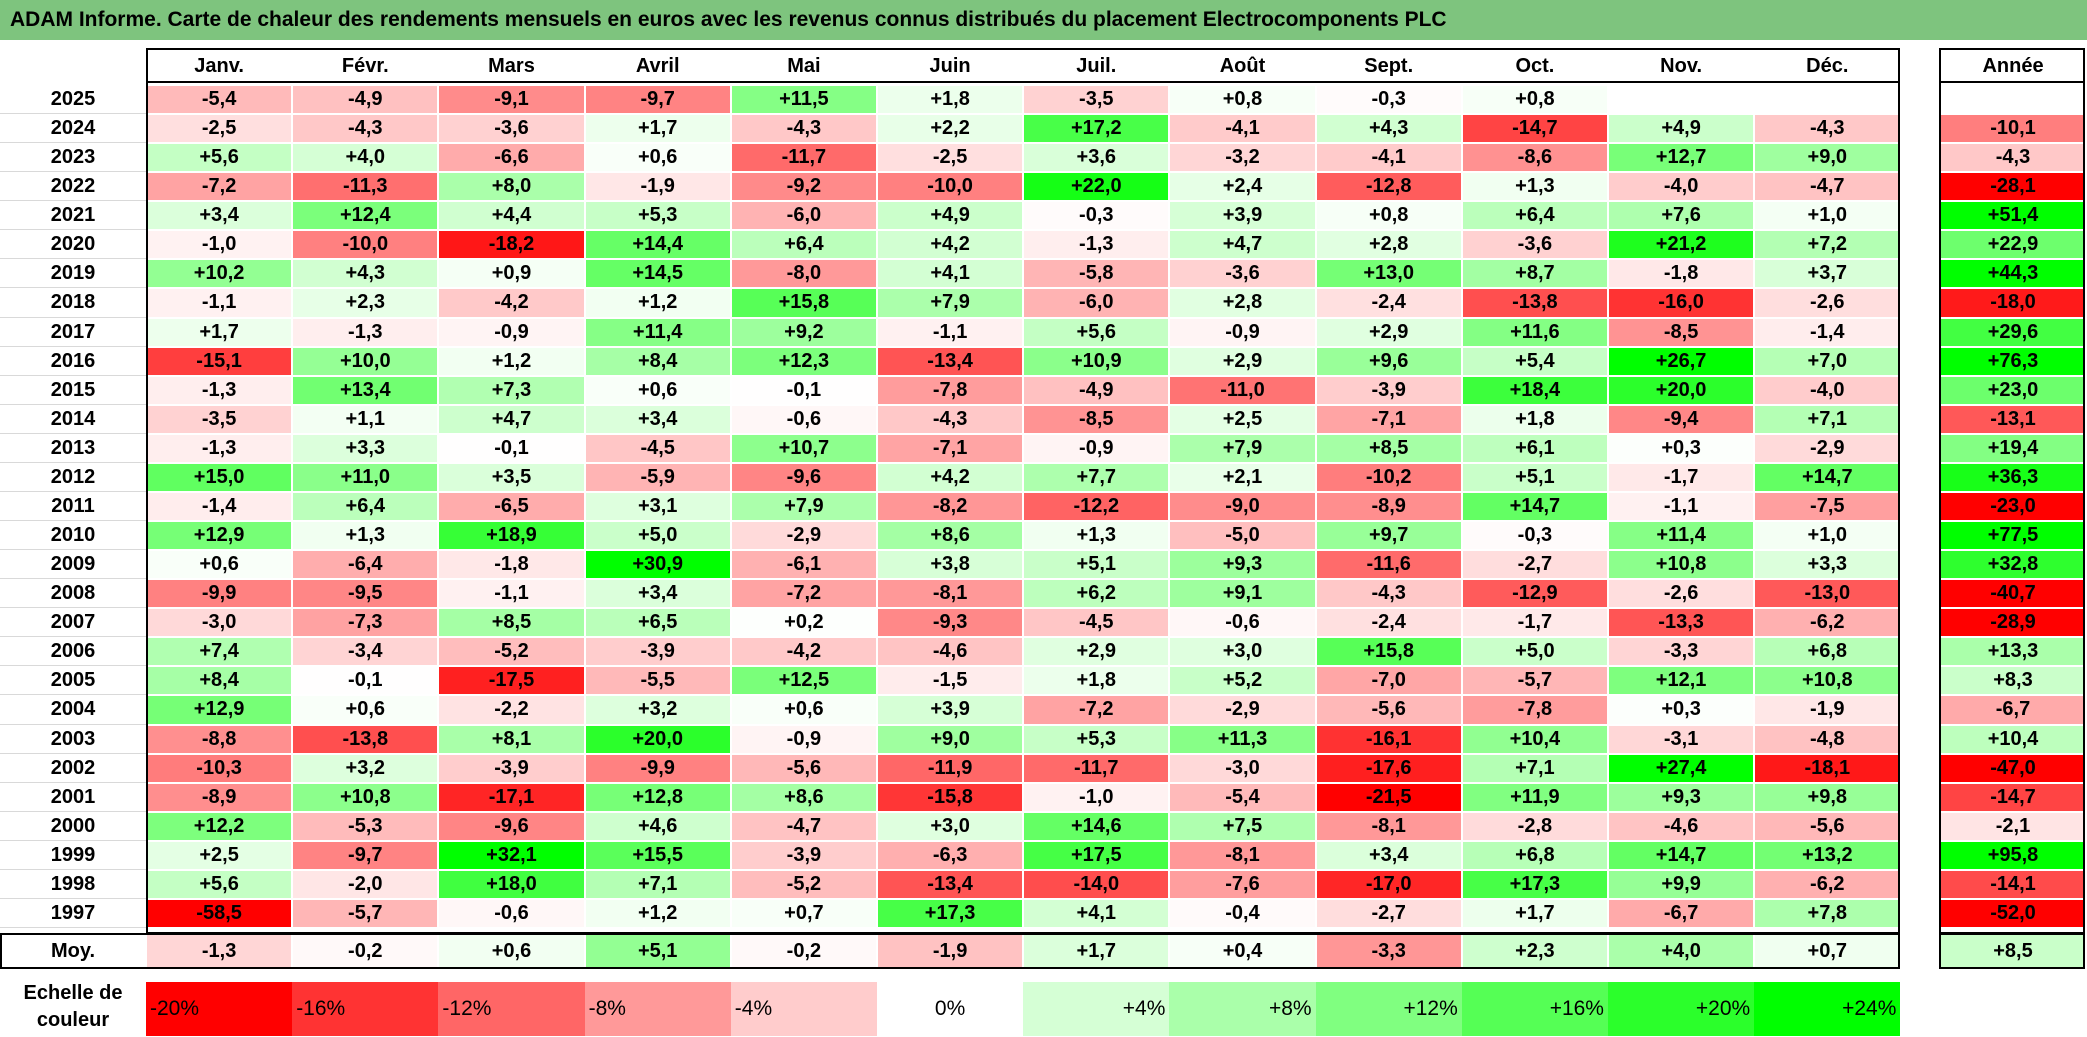 This screenshot has height=1037, width=2087. Describe the element at coordinates (2013, 884) in the screenshot. I see `annual-cell: -14,1` at that location.